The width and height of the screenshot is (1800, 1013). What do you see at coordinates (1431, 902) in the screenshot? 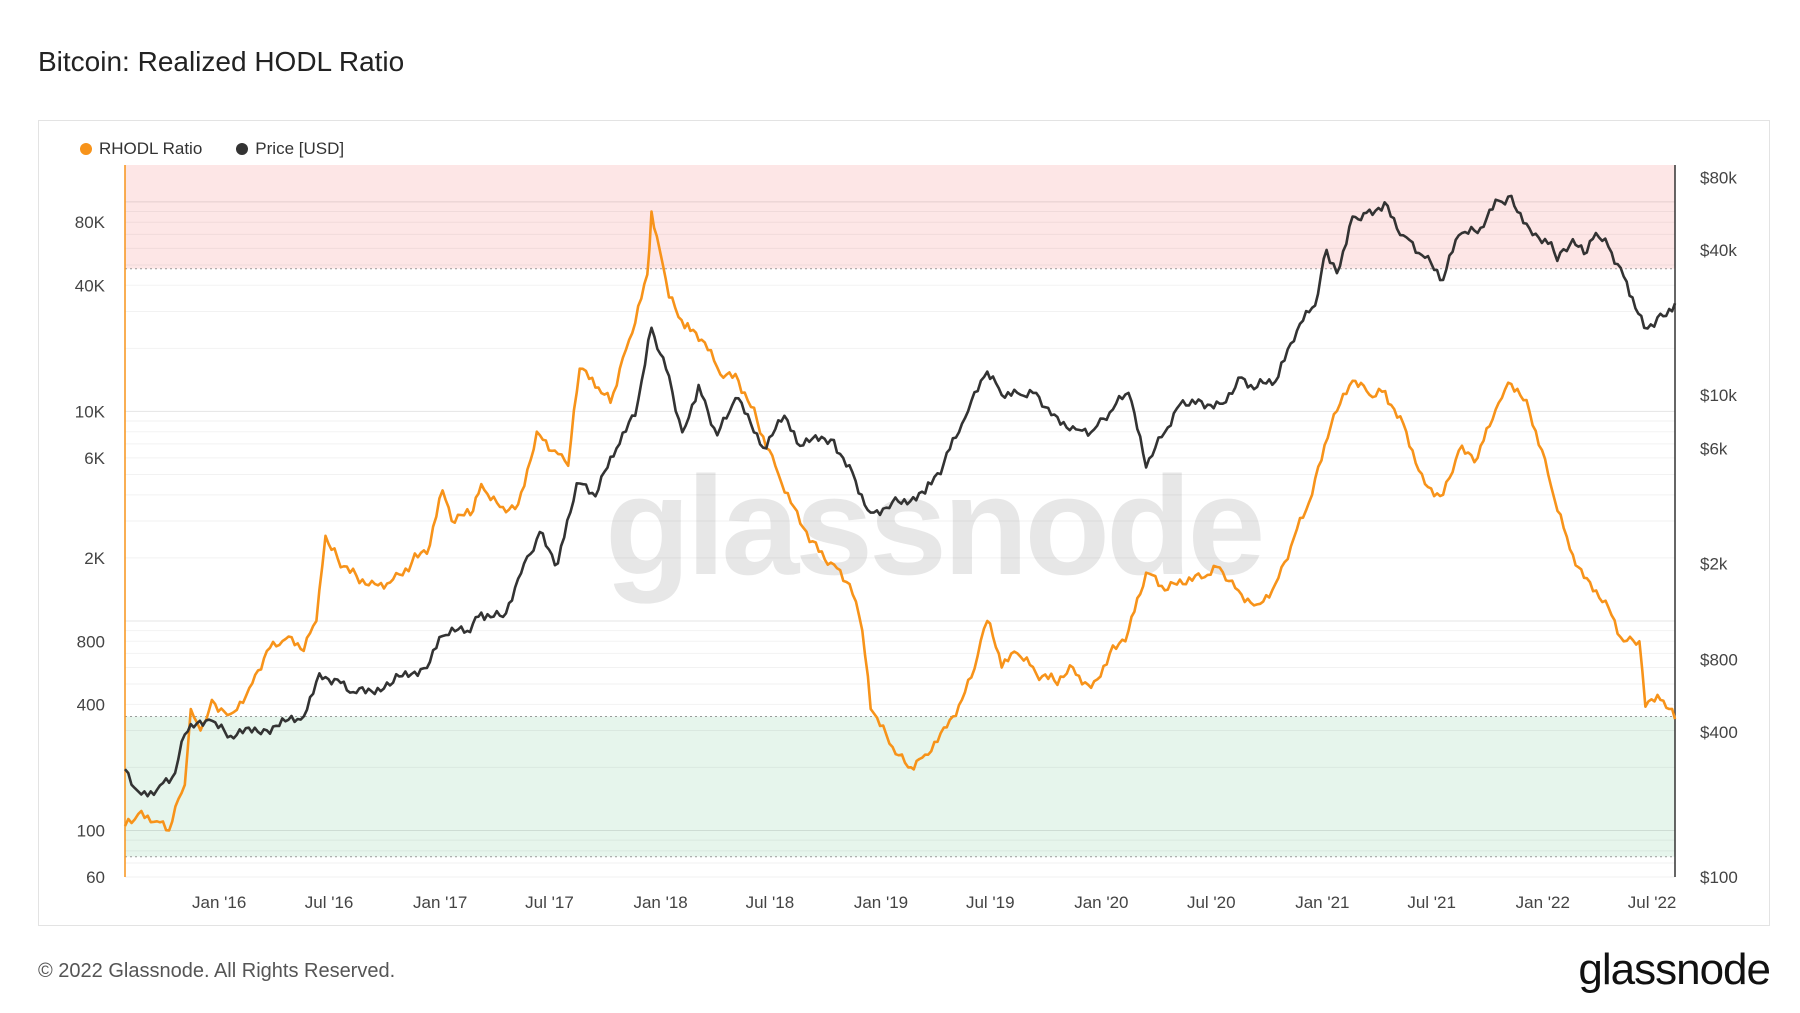
I see `x-tick-label: Jul '21` at bounding box center [1431, 902].